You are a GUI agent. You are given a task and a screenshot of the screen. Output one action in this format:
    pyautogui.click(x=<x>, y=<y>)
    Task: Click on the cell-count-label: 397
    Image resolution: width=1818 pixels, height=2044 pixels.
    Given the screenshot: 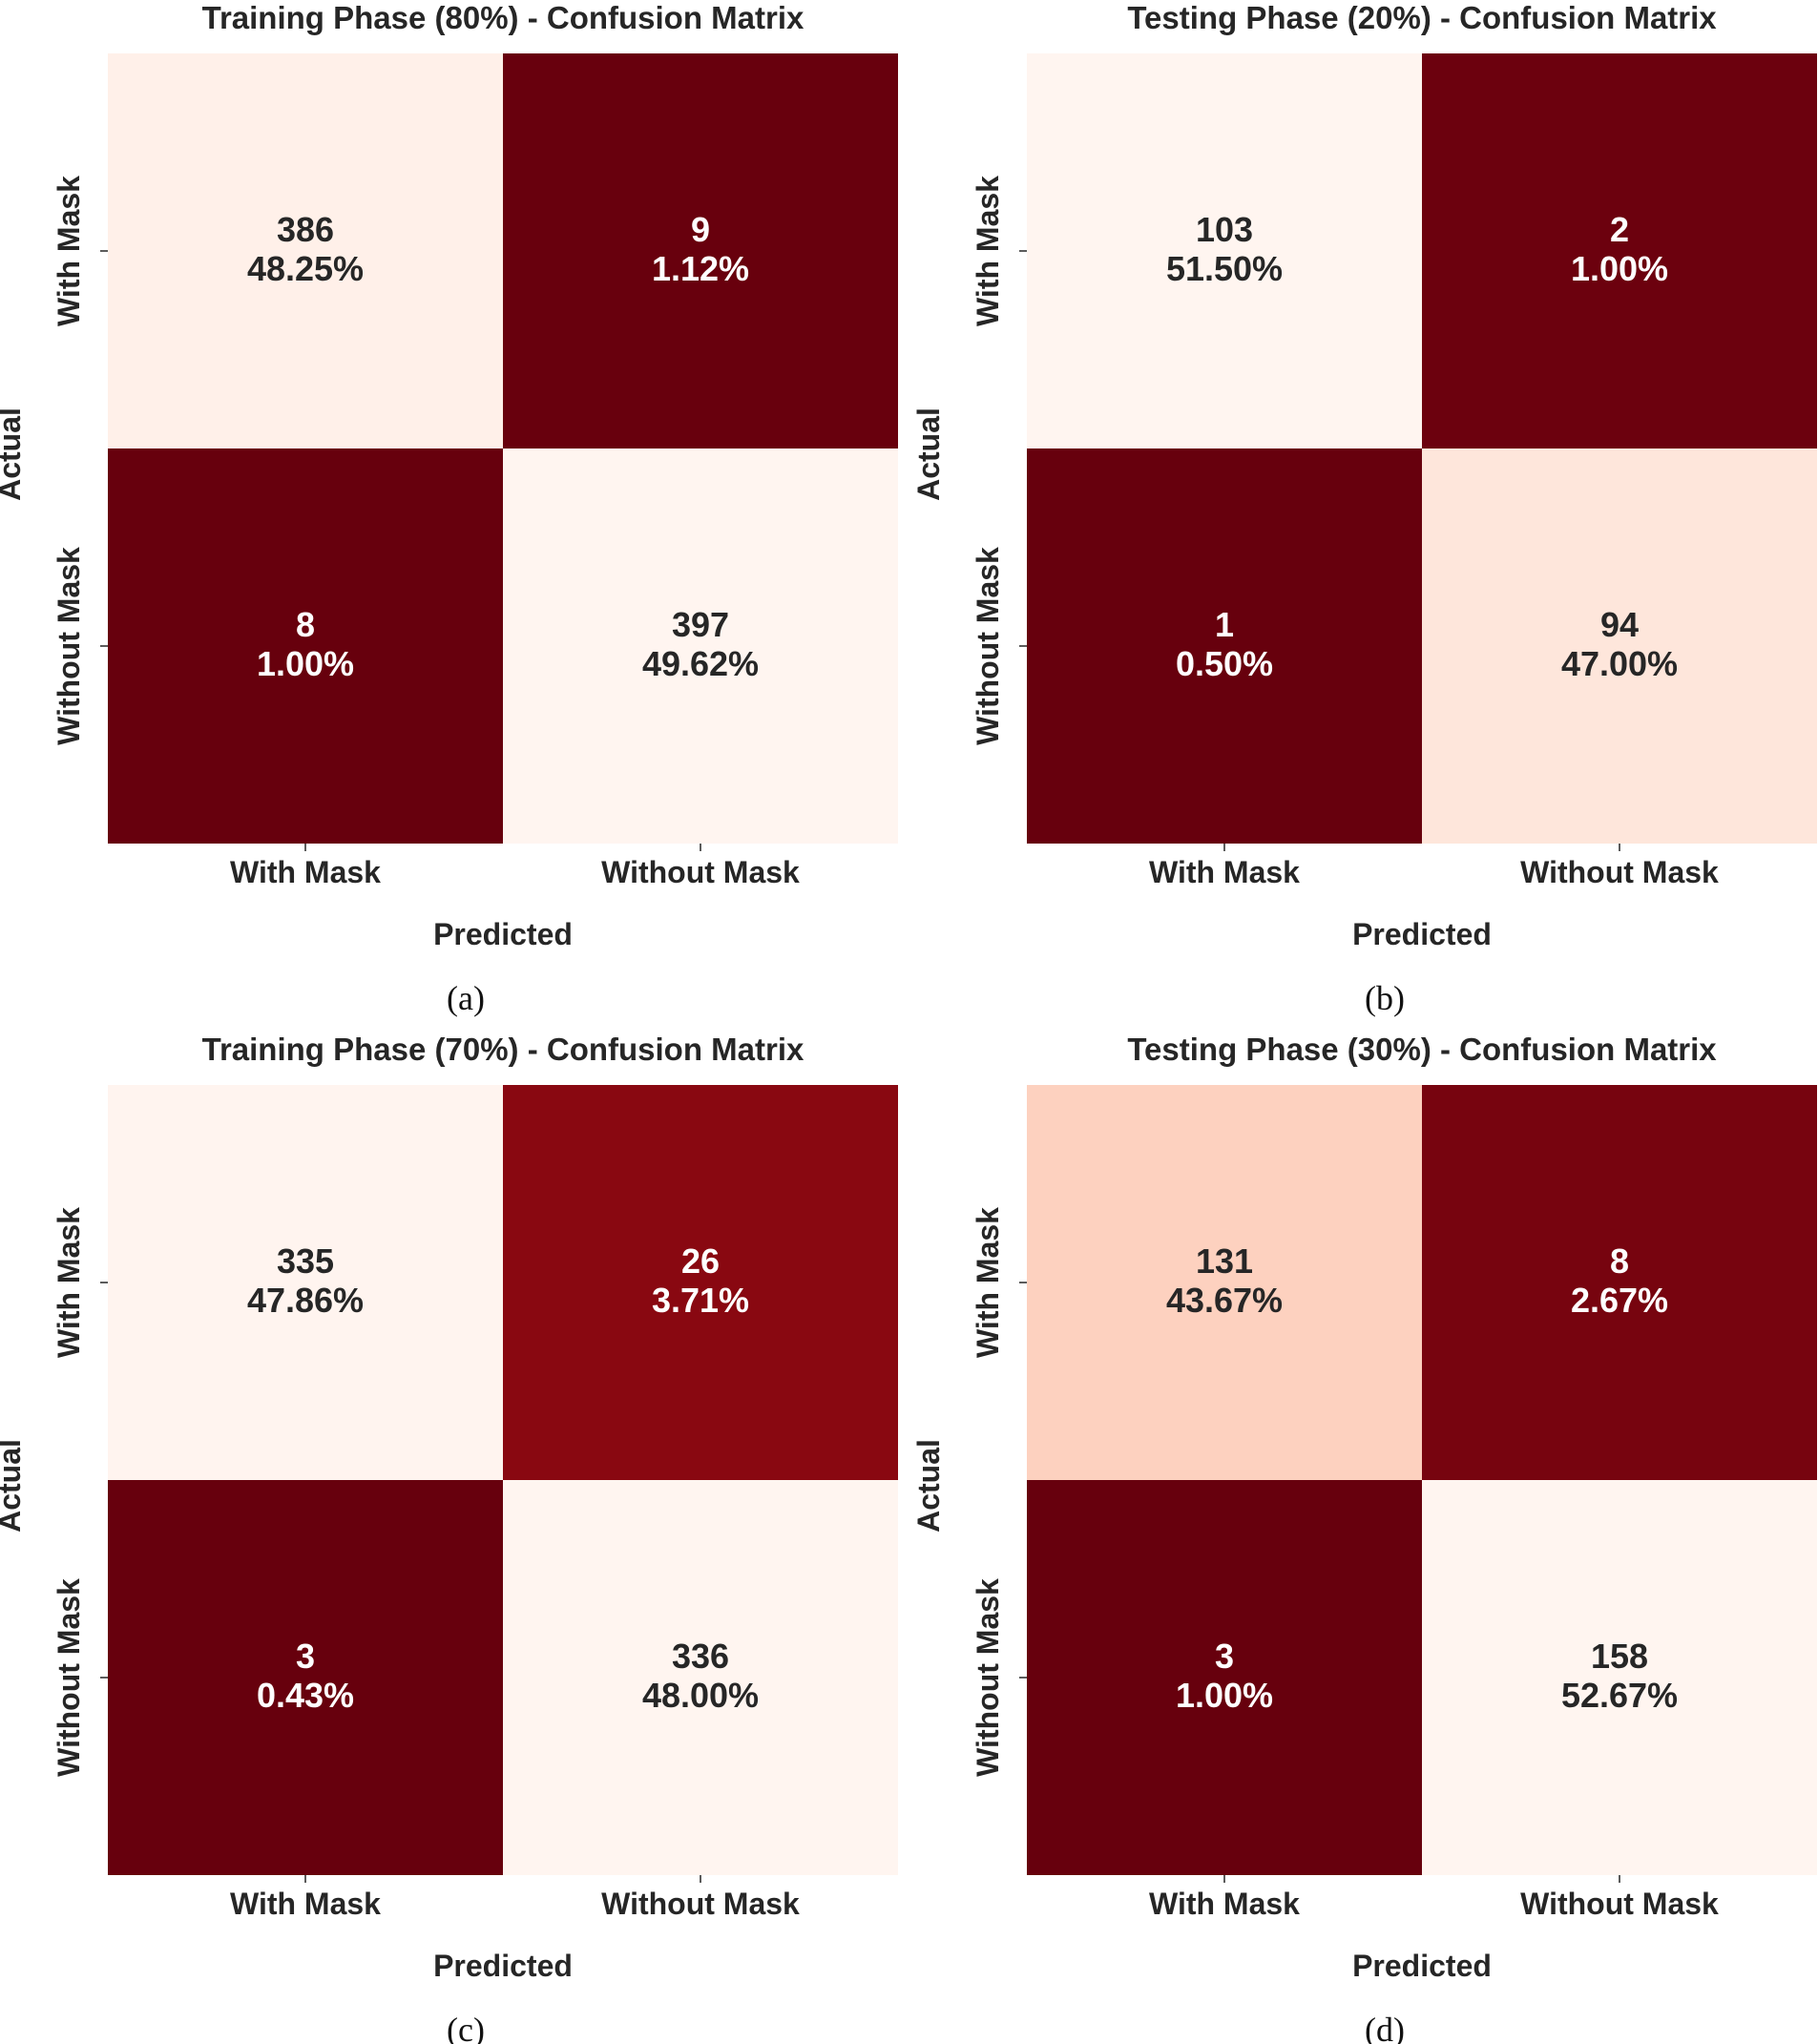 What is the action you would take?
    pyautogui.click(x=700, y=624)
    